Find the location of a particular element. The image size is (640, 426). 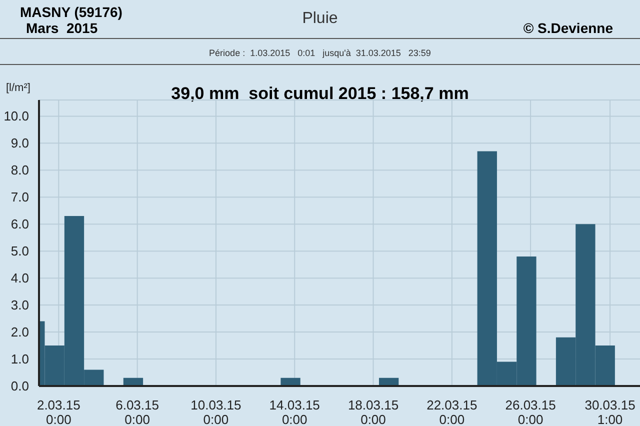

chart-title: Pluie is located at coordinates (320, 18).